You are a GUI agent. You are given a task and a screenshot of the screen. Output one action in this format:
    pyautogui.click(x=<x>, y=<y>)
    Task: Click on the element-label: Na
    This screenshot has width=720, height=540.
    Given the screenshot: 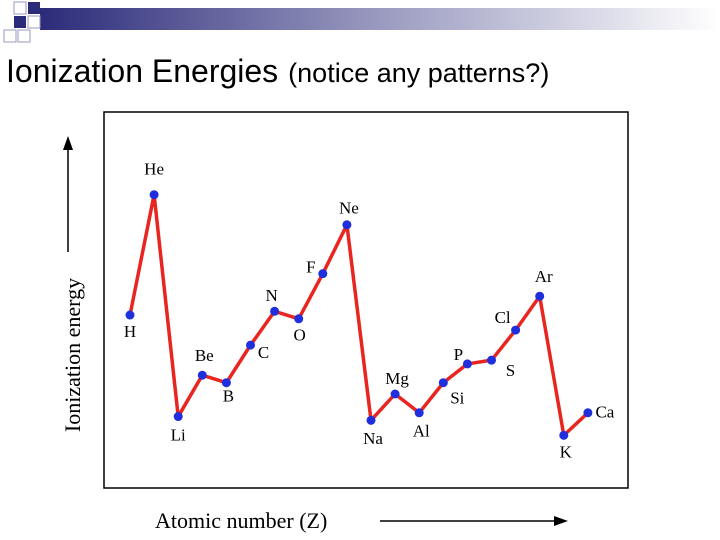 What is the action you would take?
    pyautogui.click(x=373, y=438)
    